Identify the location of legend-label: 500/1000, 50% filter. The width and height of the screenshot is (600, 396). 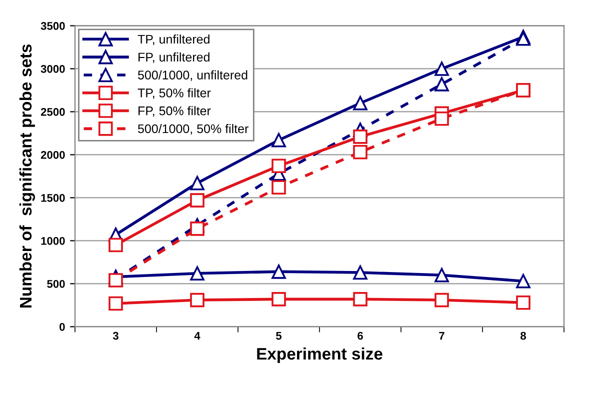
(193, 129).